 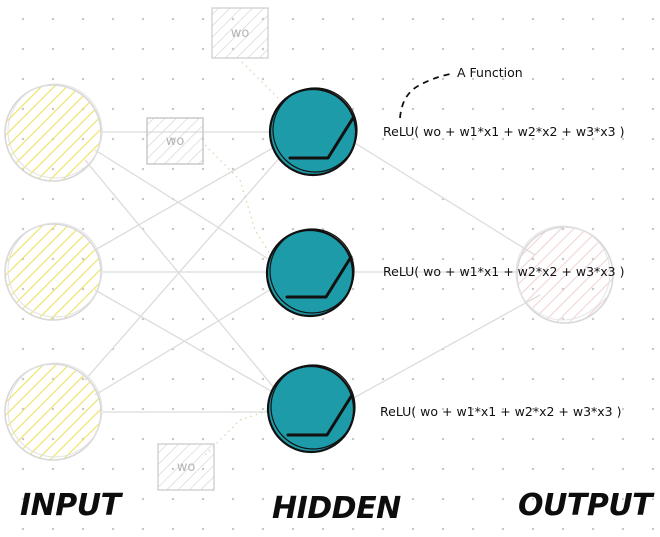 I want to click on annotation-text: A Function, so click(x=490, y=72).